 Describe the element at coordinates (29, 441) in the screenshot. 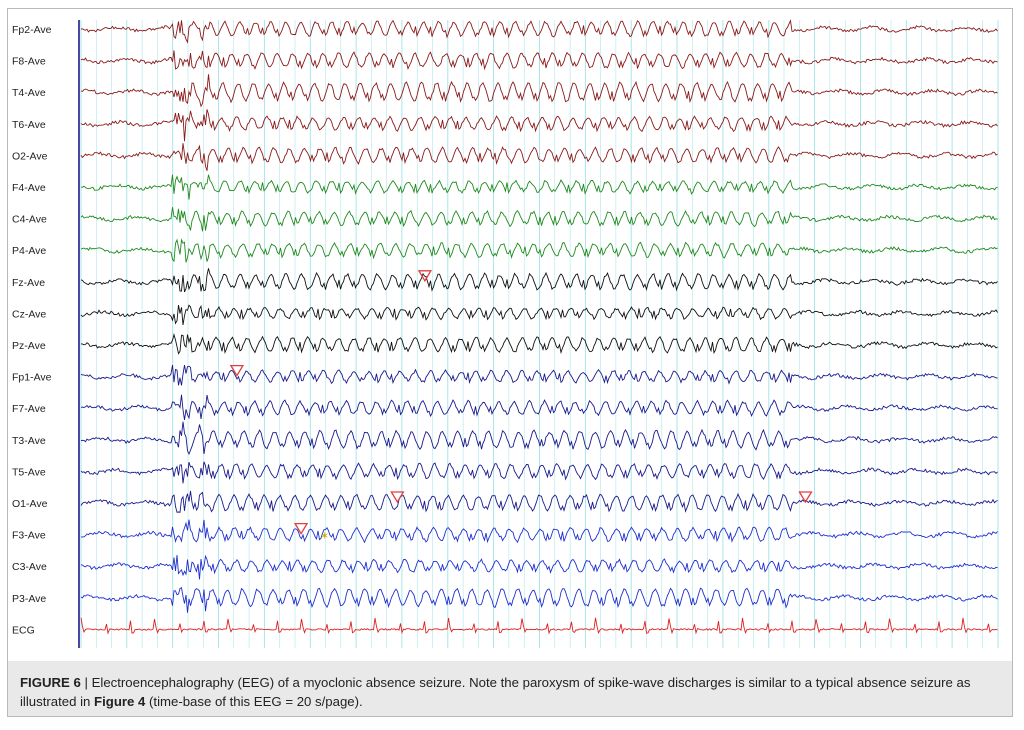

I see `channel-label: T3-Ave` at that location.